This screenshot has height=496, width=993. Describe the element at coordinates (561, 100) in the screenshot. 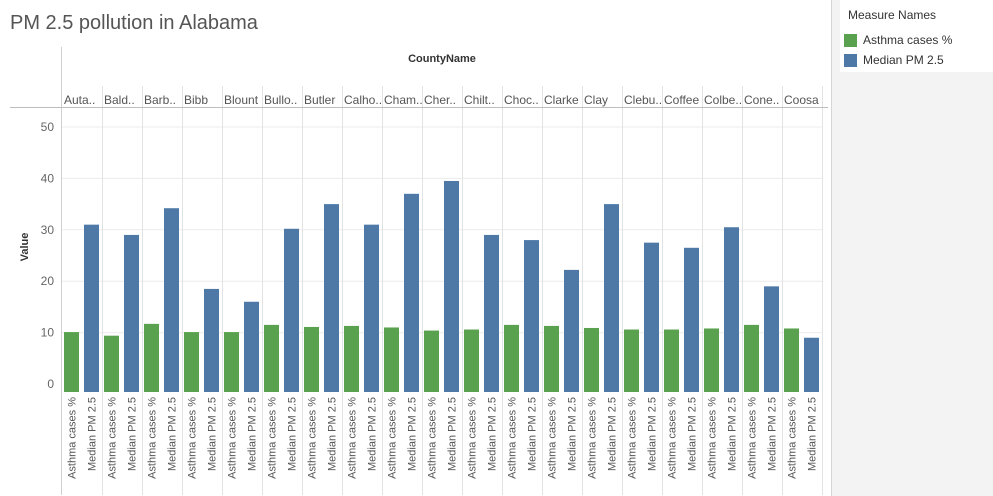

I see `county-header-label: Clarke` at that location.